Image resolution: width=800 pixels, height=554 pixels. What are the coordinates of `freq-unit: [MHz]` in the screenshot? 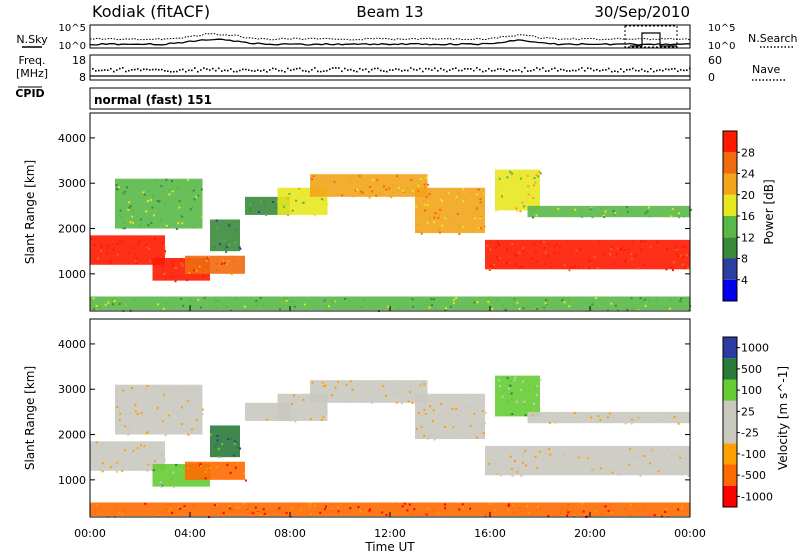 It's located at (32, 73).